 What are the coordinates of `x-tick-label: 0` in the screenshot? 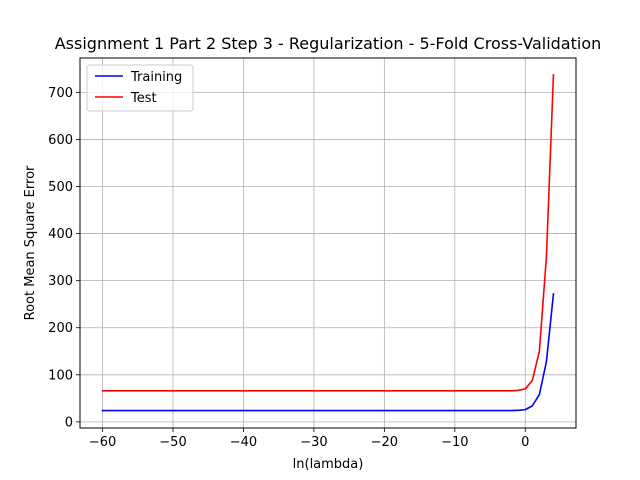 It's located at (525, 442).